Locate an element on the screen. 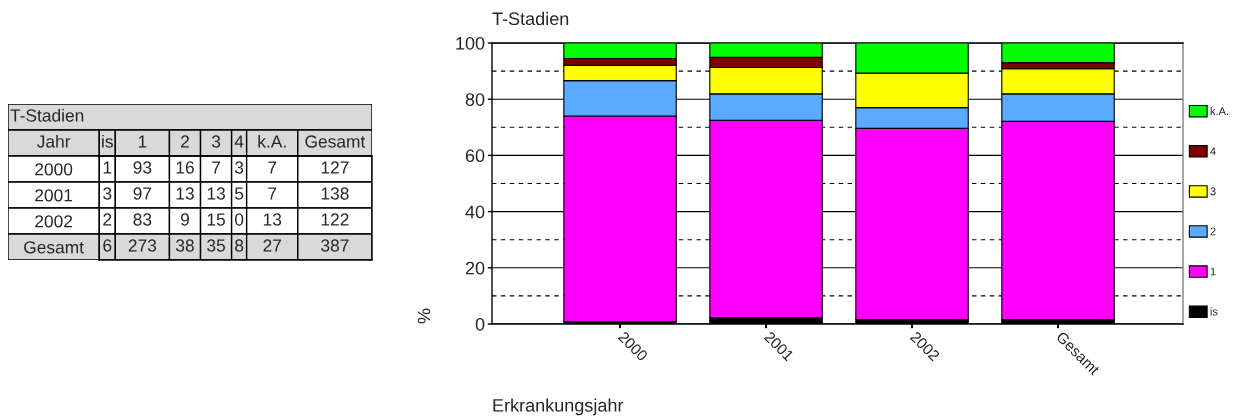 Image resolution: width=1250 pixels, height=419 pixels. x-tick-label: 4 is located at coordinates (239, 141).